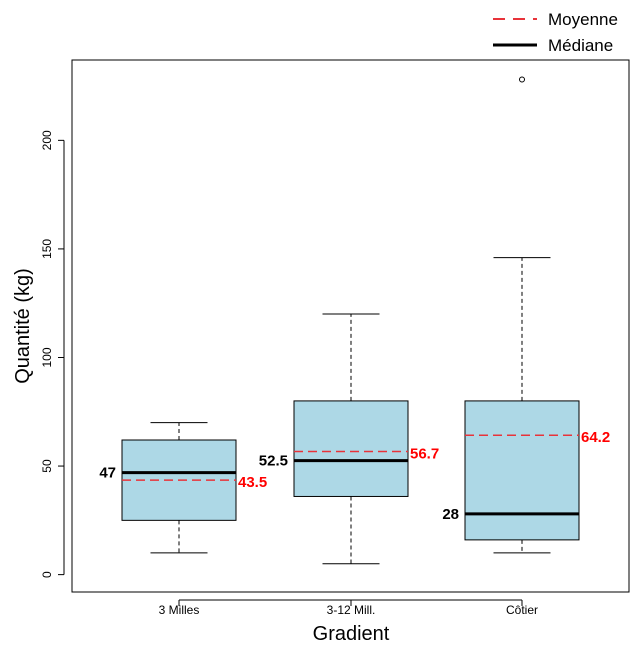 Image resolution: width=644 pixels, height=645 pixels. Describe the element at coordinates (47, 574) in the screenshot. I see `y-tick-label: 0` at that location.